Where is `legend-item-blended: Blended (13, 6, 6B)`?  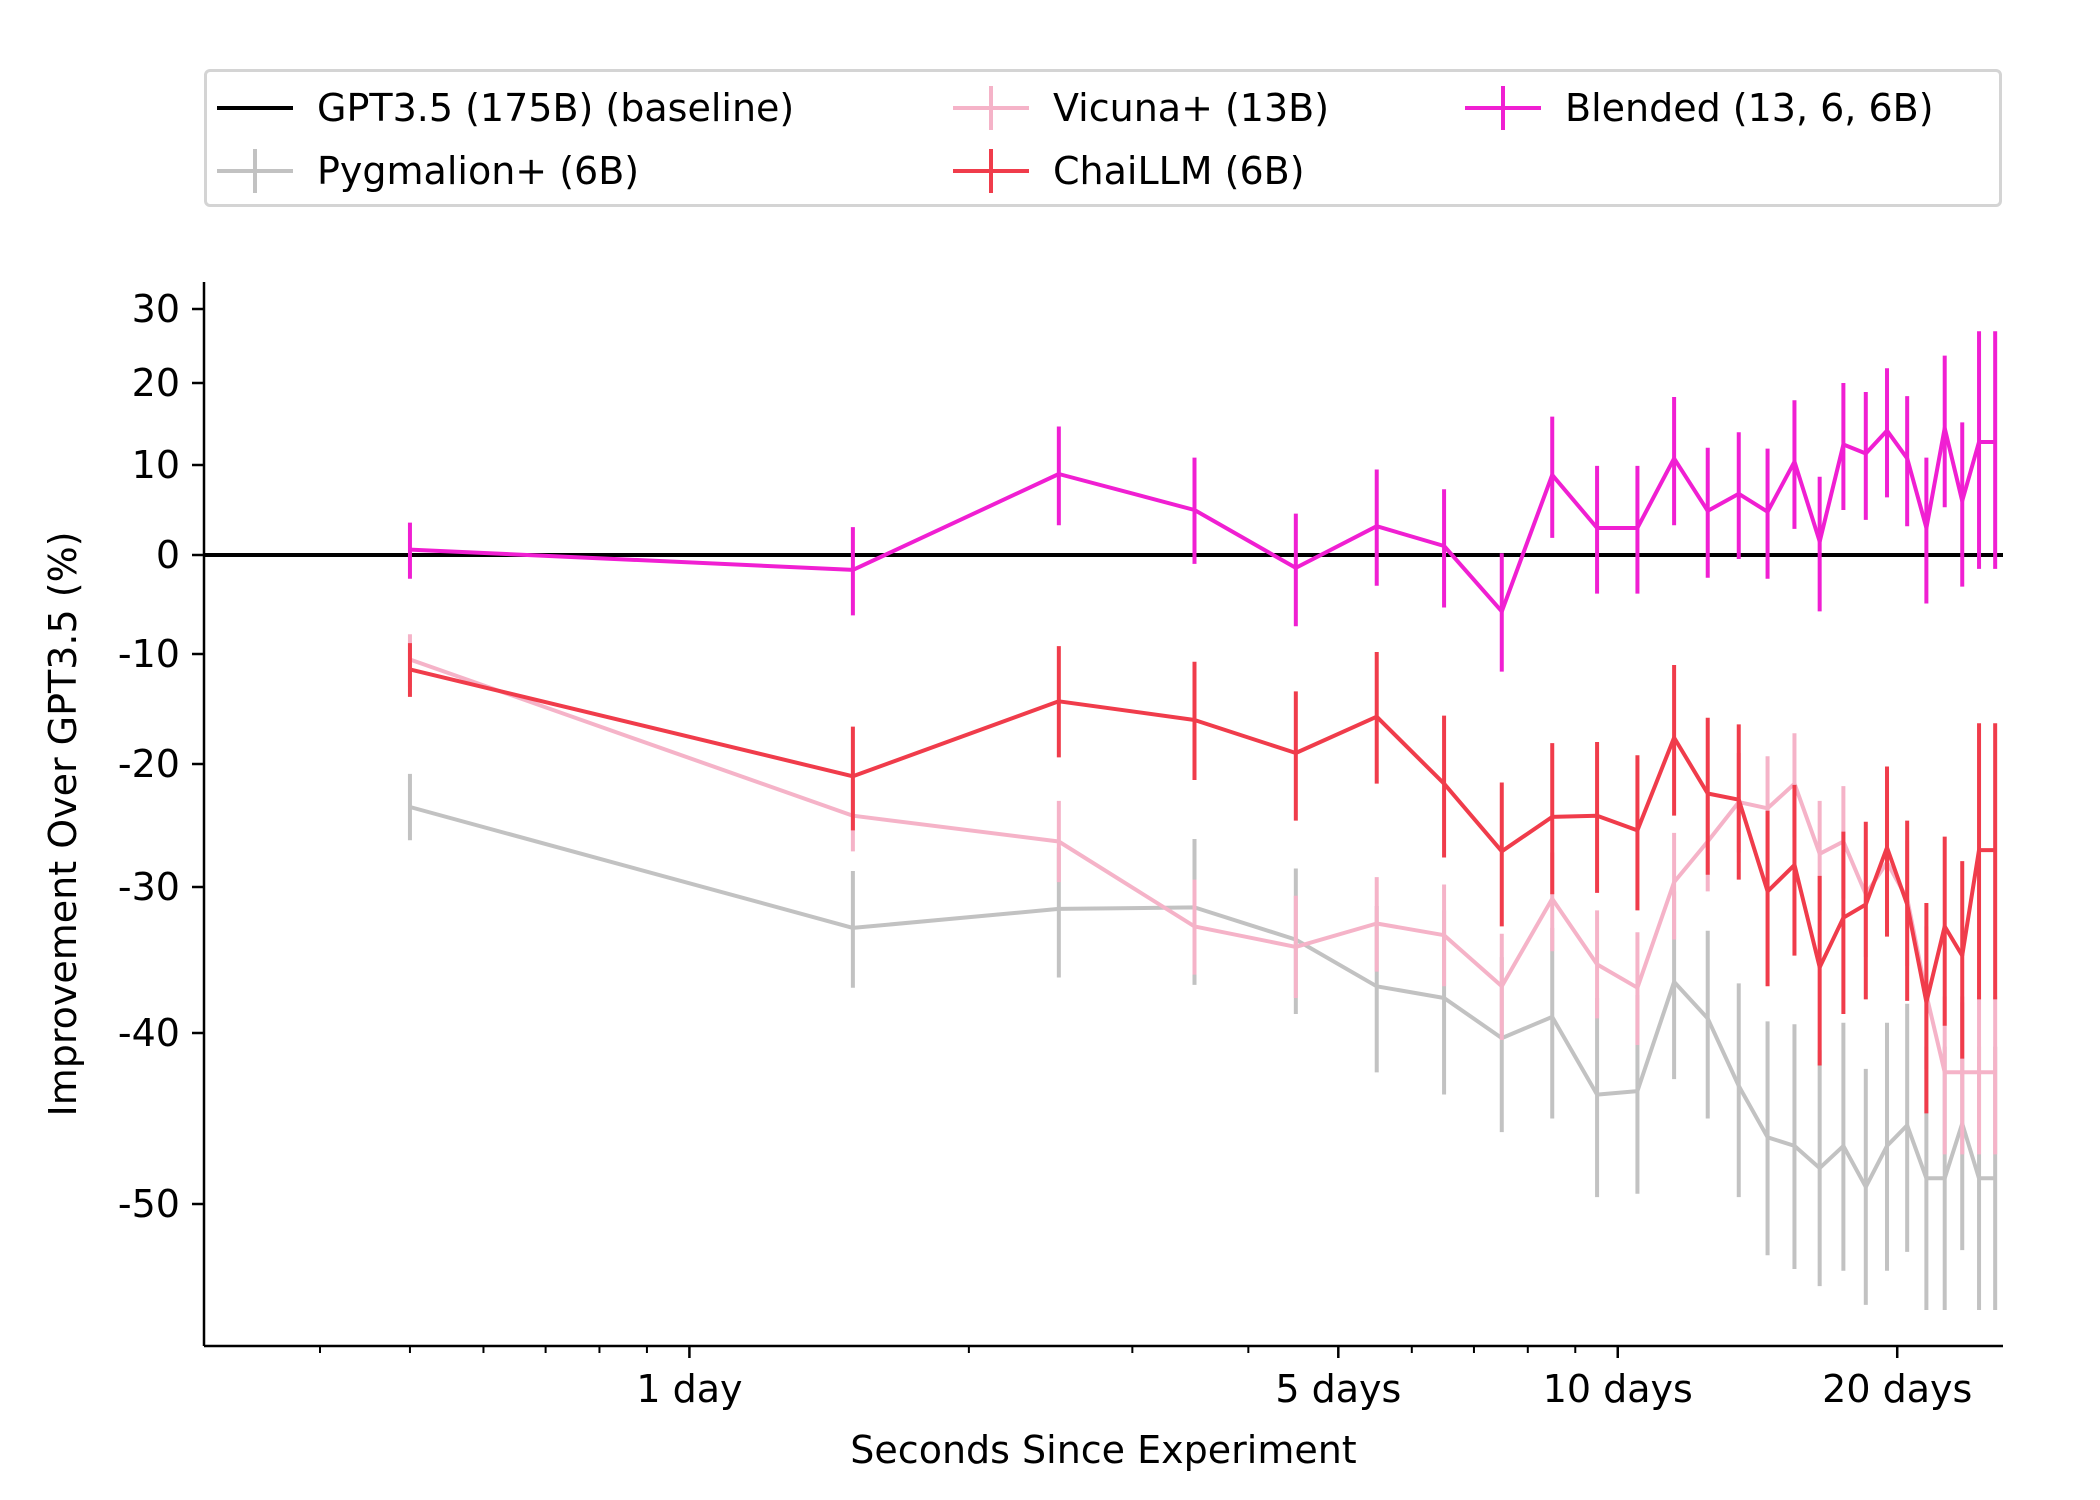
legend-item-blended: Blended (13, 6, 6B) is located at coordinates (1699, 108).